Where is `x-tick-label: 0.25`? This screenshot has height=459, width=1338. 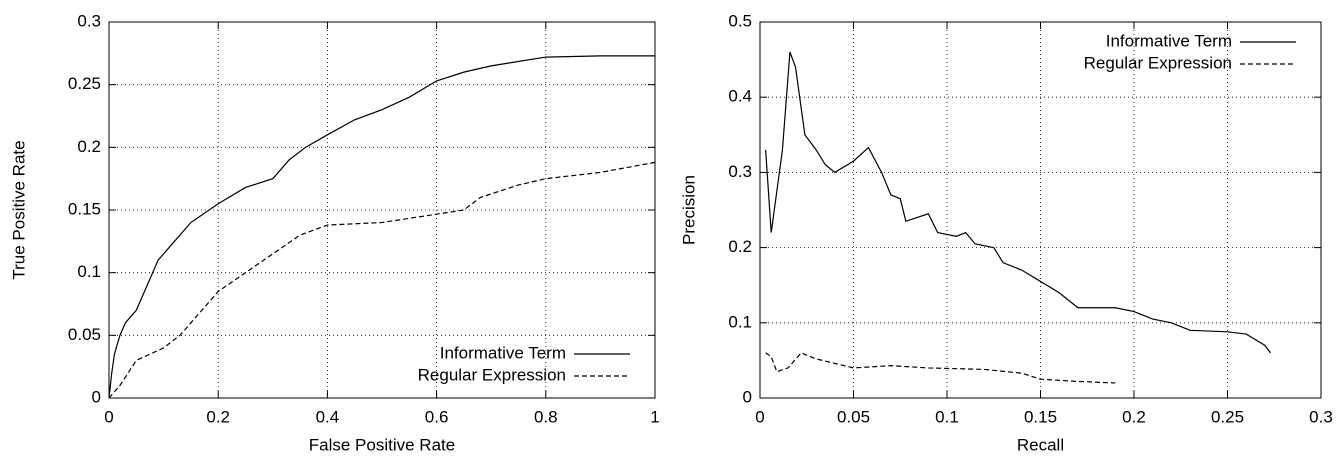
x-tick-label: 0.25 is located at coordinates (1227, 416).